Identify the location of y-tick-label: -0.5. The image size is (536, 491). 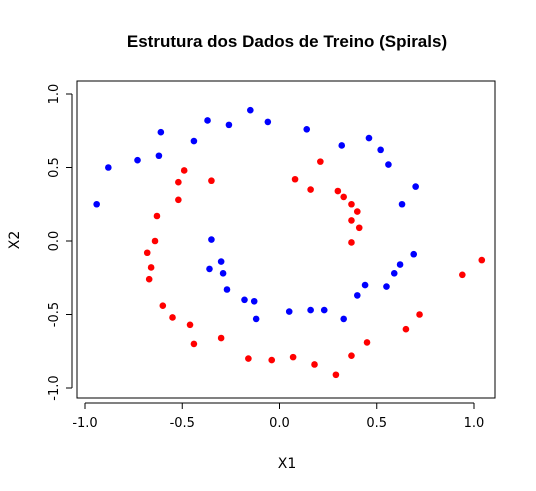
(54, 314).